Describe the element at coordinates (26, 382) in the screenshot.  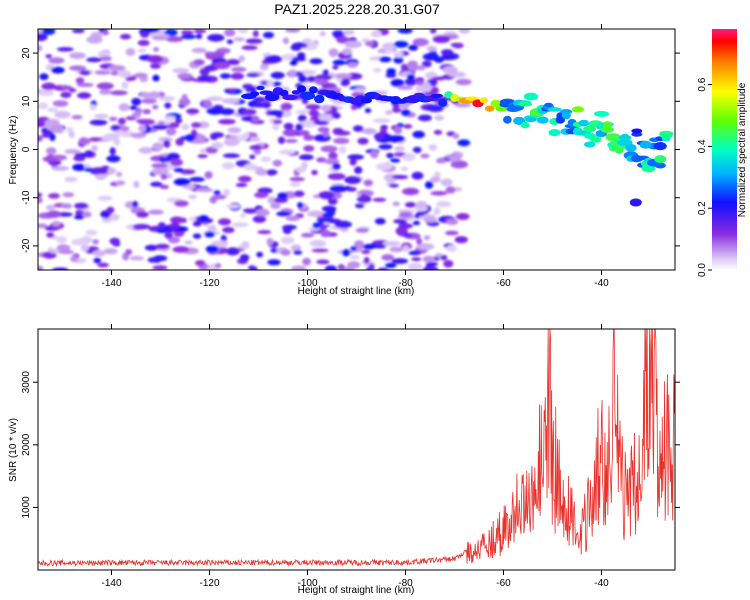
I see `y-tick-label: 3000` at that location.